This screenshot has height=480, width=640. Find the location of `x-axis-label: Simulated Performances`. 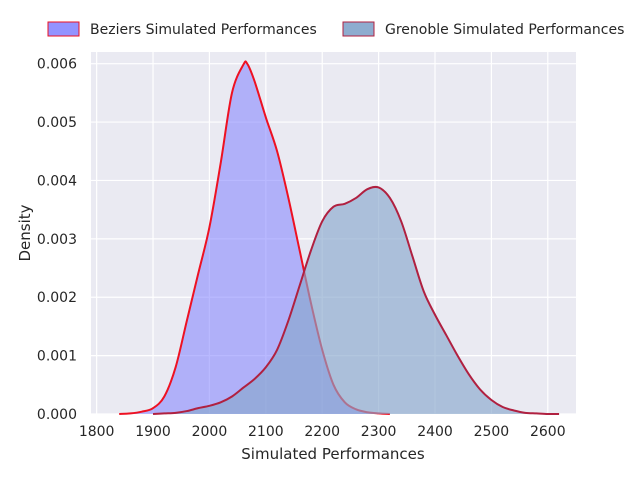

x-axis-label: Simulated Performances is located at coordinates (333, 454).